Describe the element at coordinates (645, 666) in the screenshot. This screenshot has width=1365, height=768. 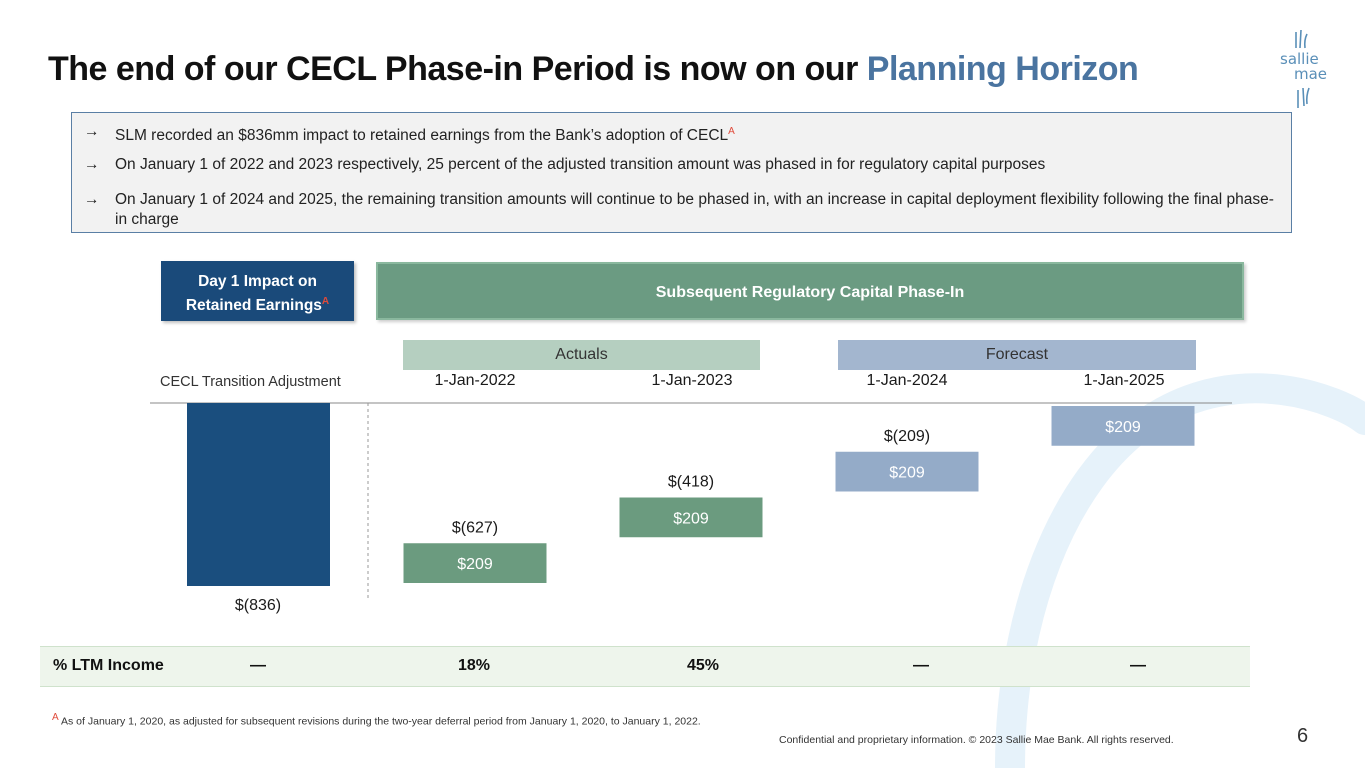
I see `ltm-income-row` at that location.